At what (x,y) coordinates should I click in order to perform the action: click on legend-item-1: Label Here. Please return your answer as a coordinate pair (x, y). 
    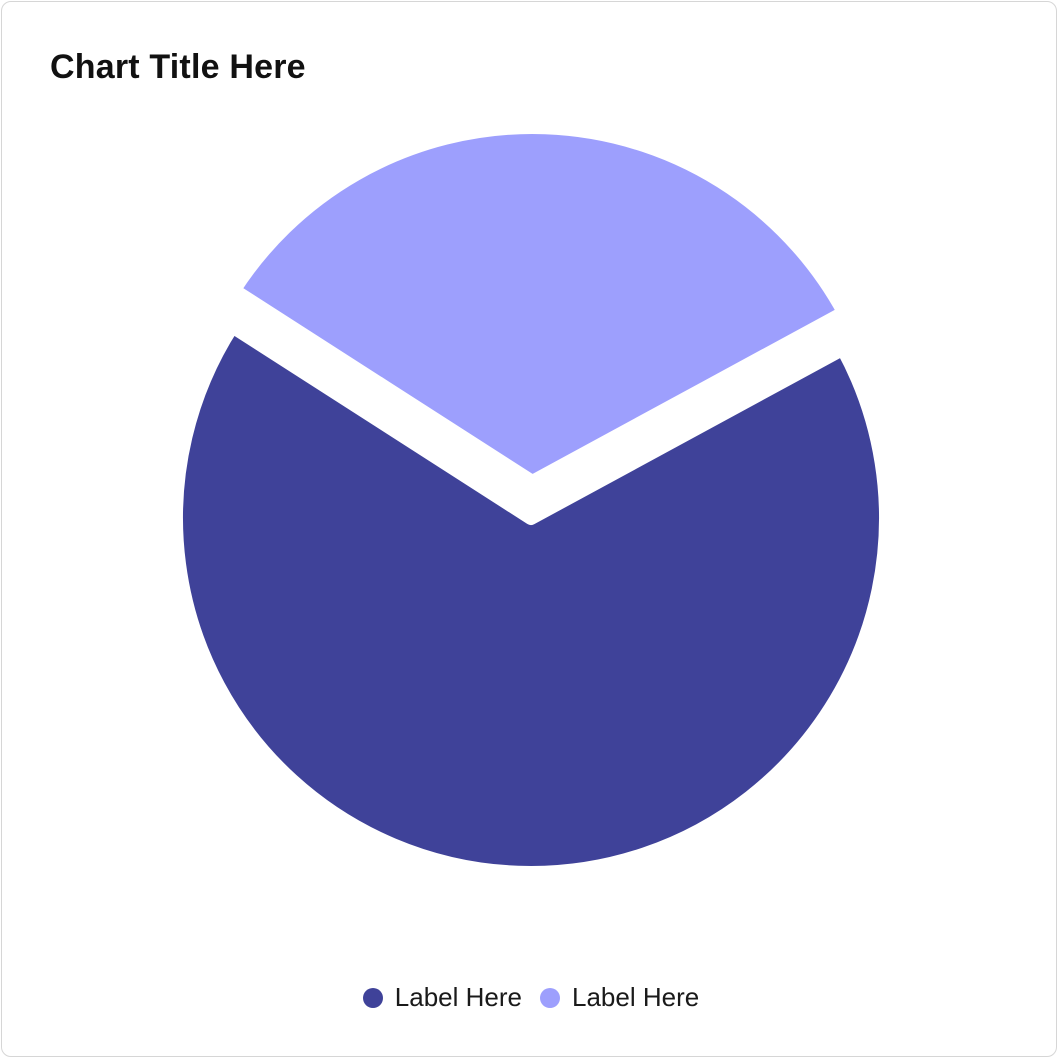
    Looking at the image, I should click on (442, 997).